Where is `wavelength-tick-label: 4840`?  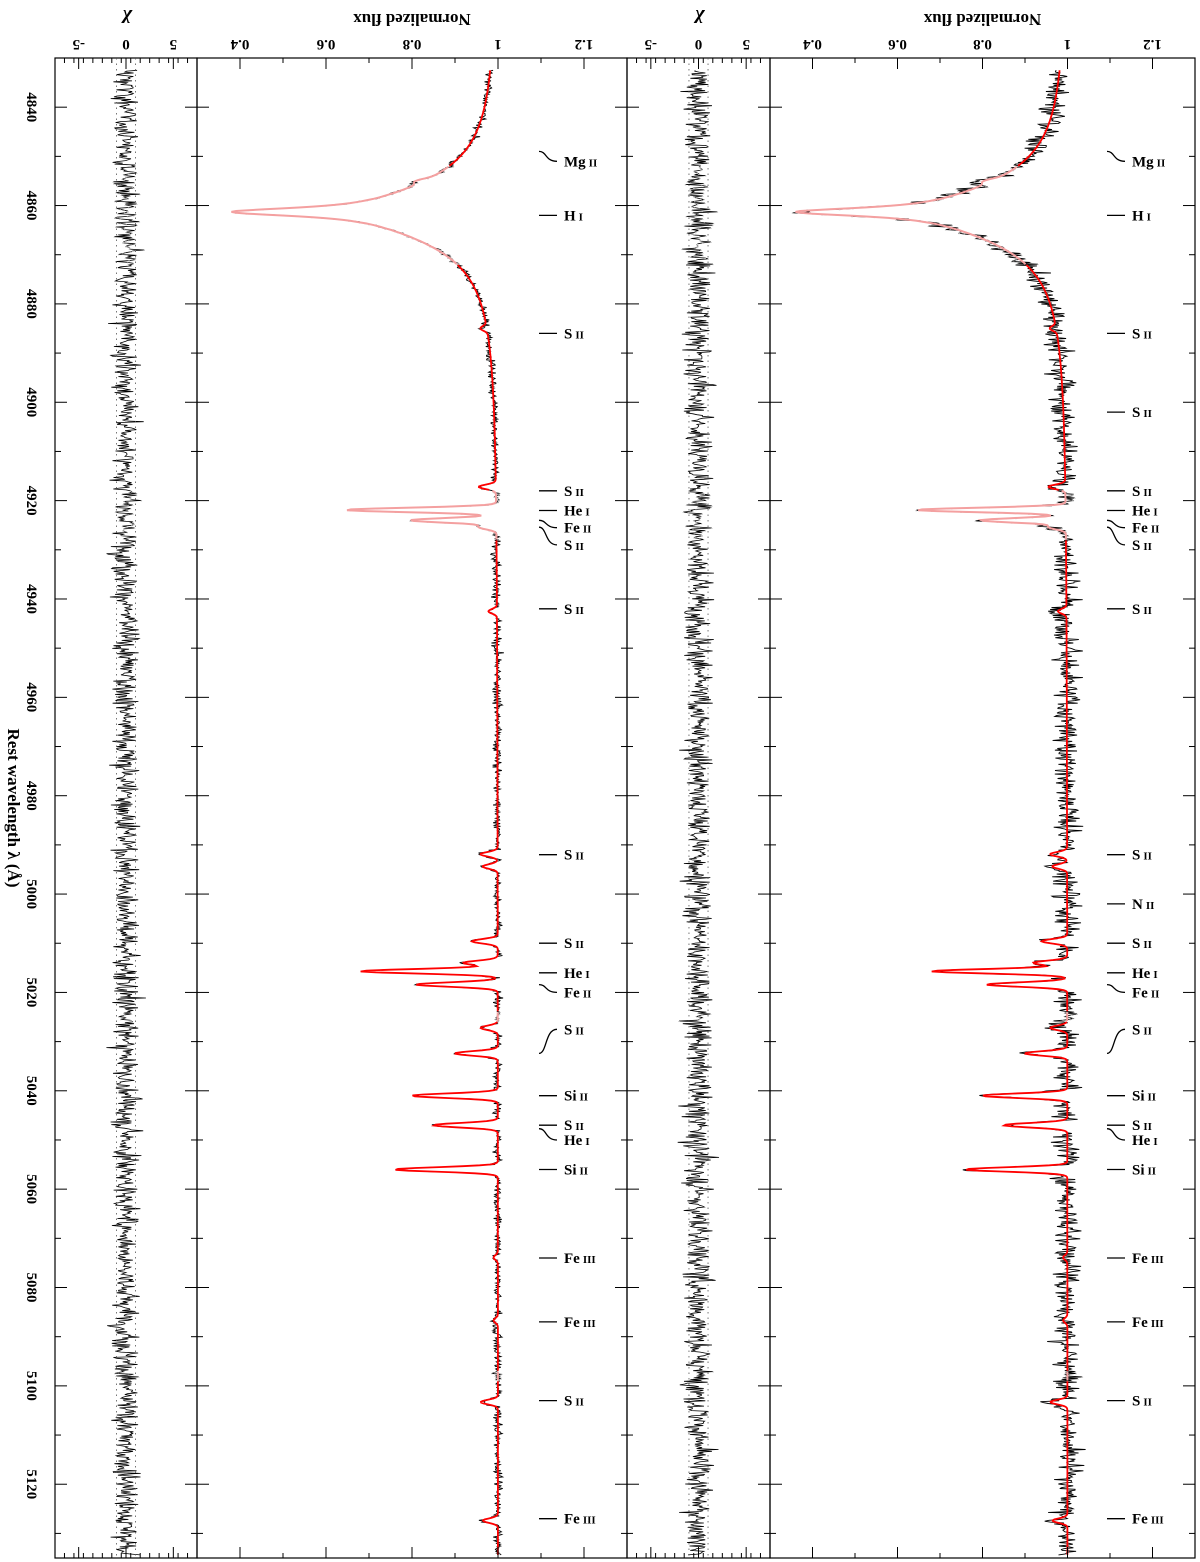
wavelength-tick-label: 4840 is located at coordinates (31, 107).